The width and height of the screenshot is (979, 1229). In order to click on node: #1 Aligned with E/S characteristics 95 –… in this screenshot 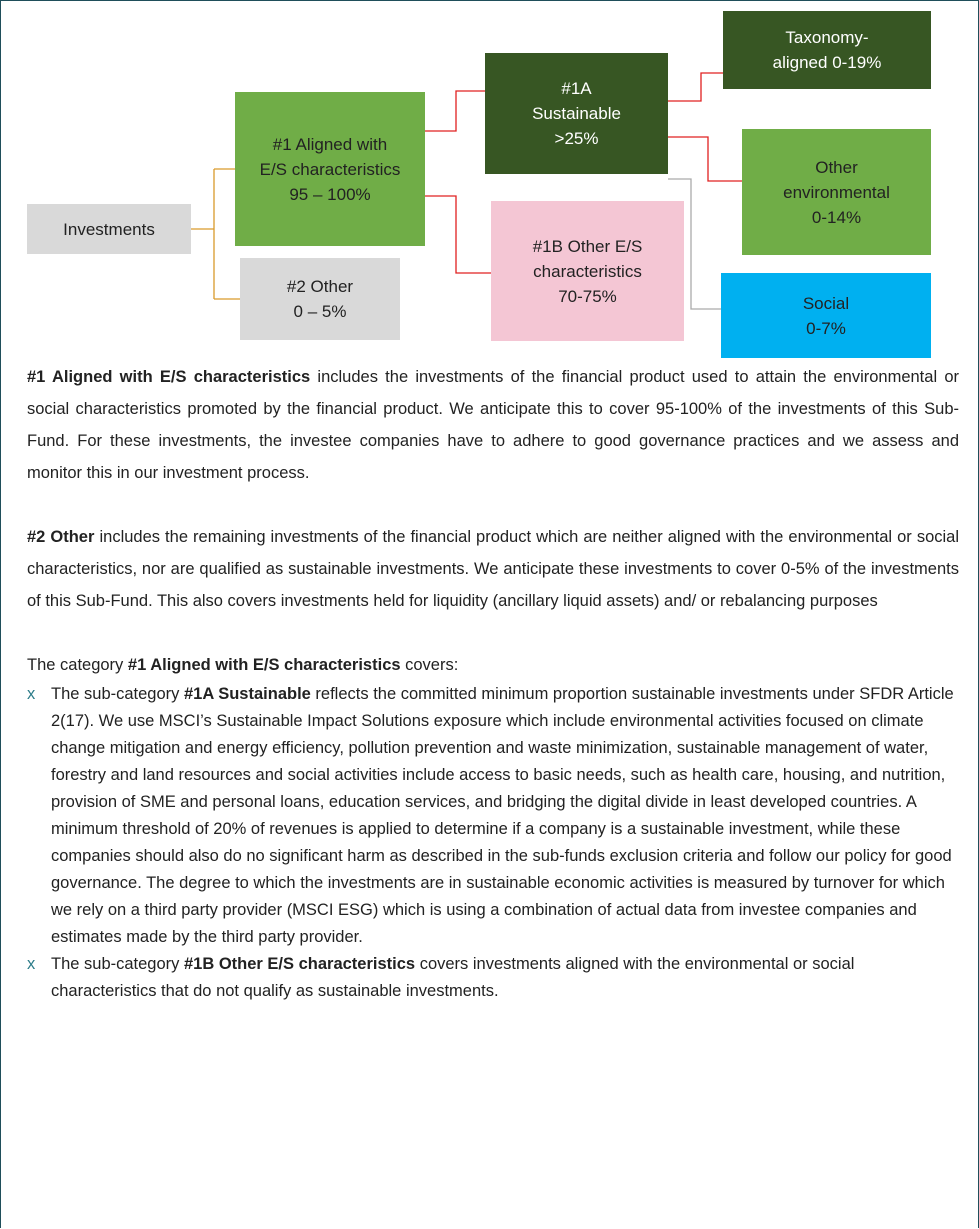, I will do `click(330, 169)`.